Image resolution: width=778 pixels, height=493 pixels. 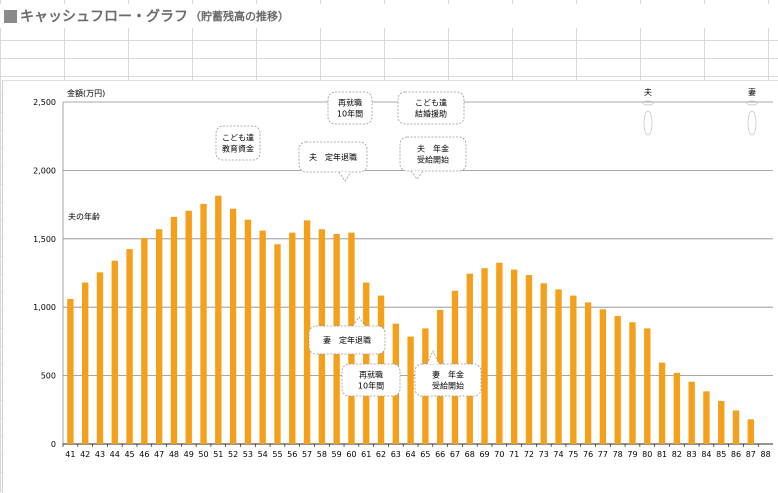 I want to click on y-tick-label: 2,500, so click(x=44, y=102).